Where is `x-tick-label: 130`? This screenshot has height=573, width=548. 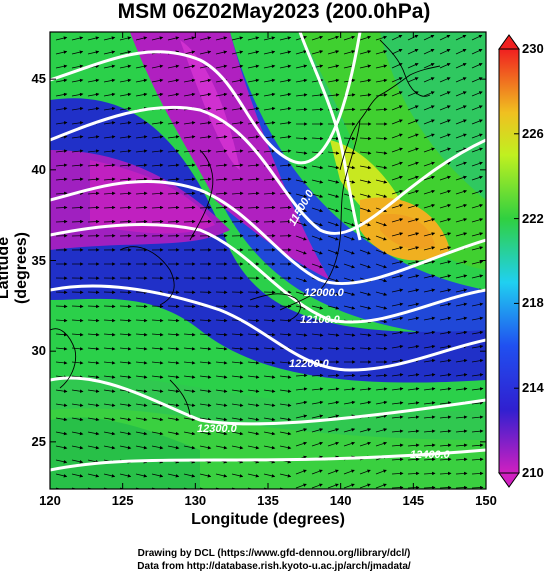
x-tick-label: 130 is located at coordinates (195, 500).